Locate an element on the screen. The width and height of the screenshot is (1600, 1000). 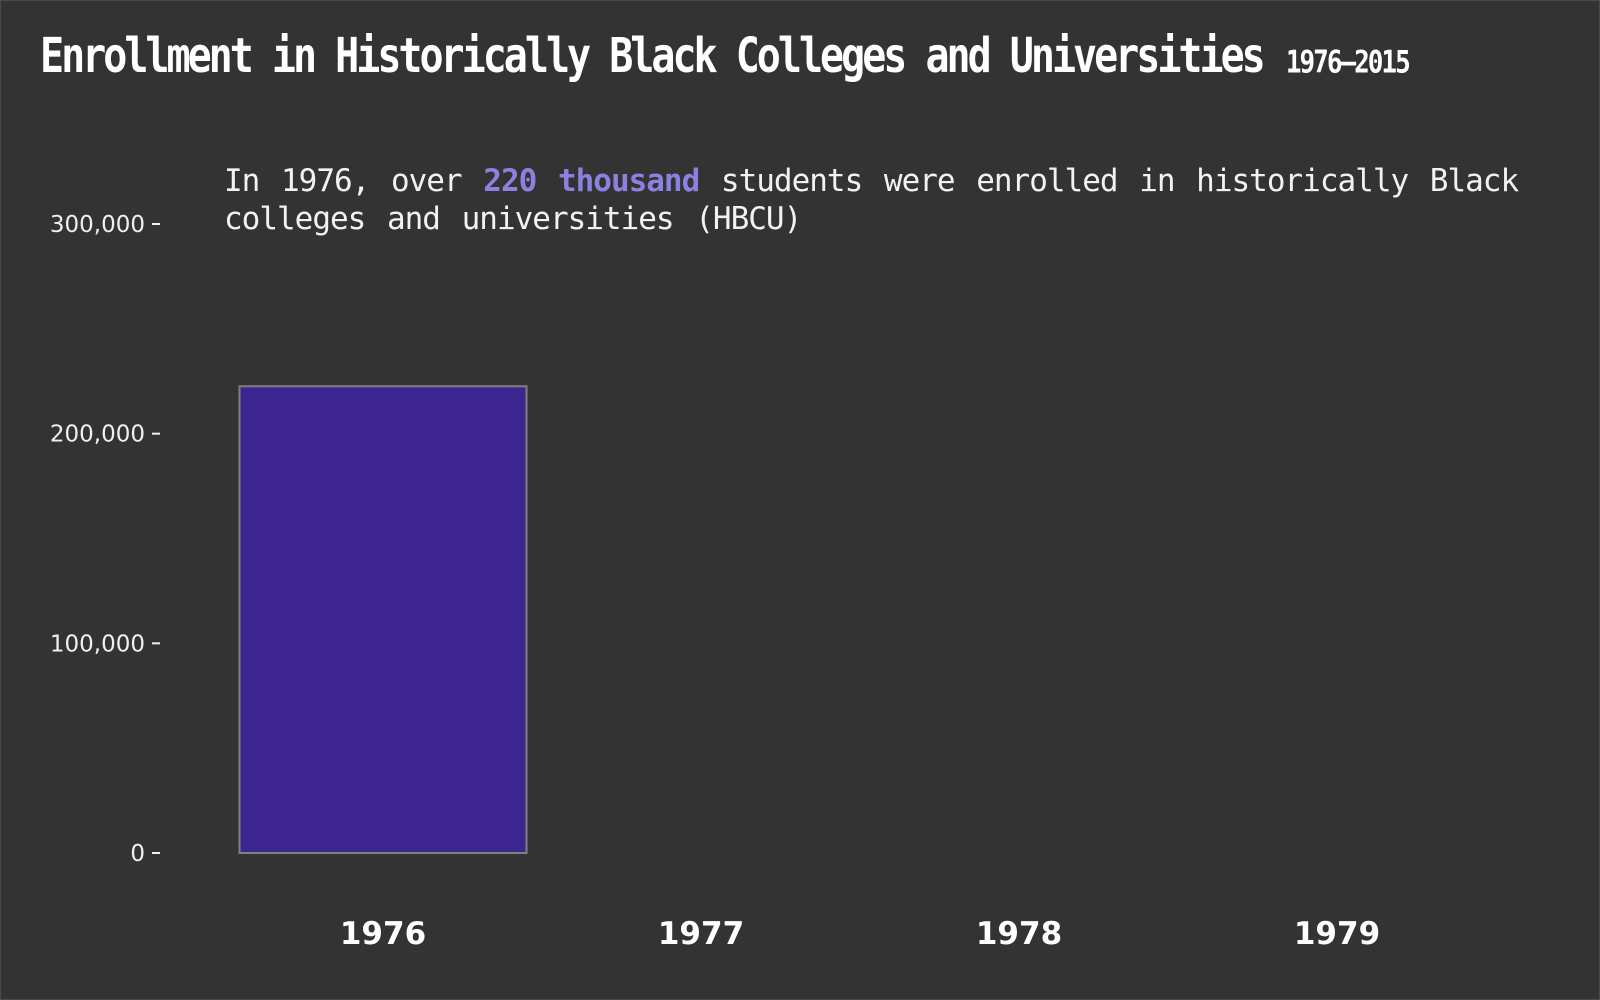
y-tick-label: 300,000 is located at coordinates (97, 225).